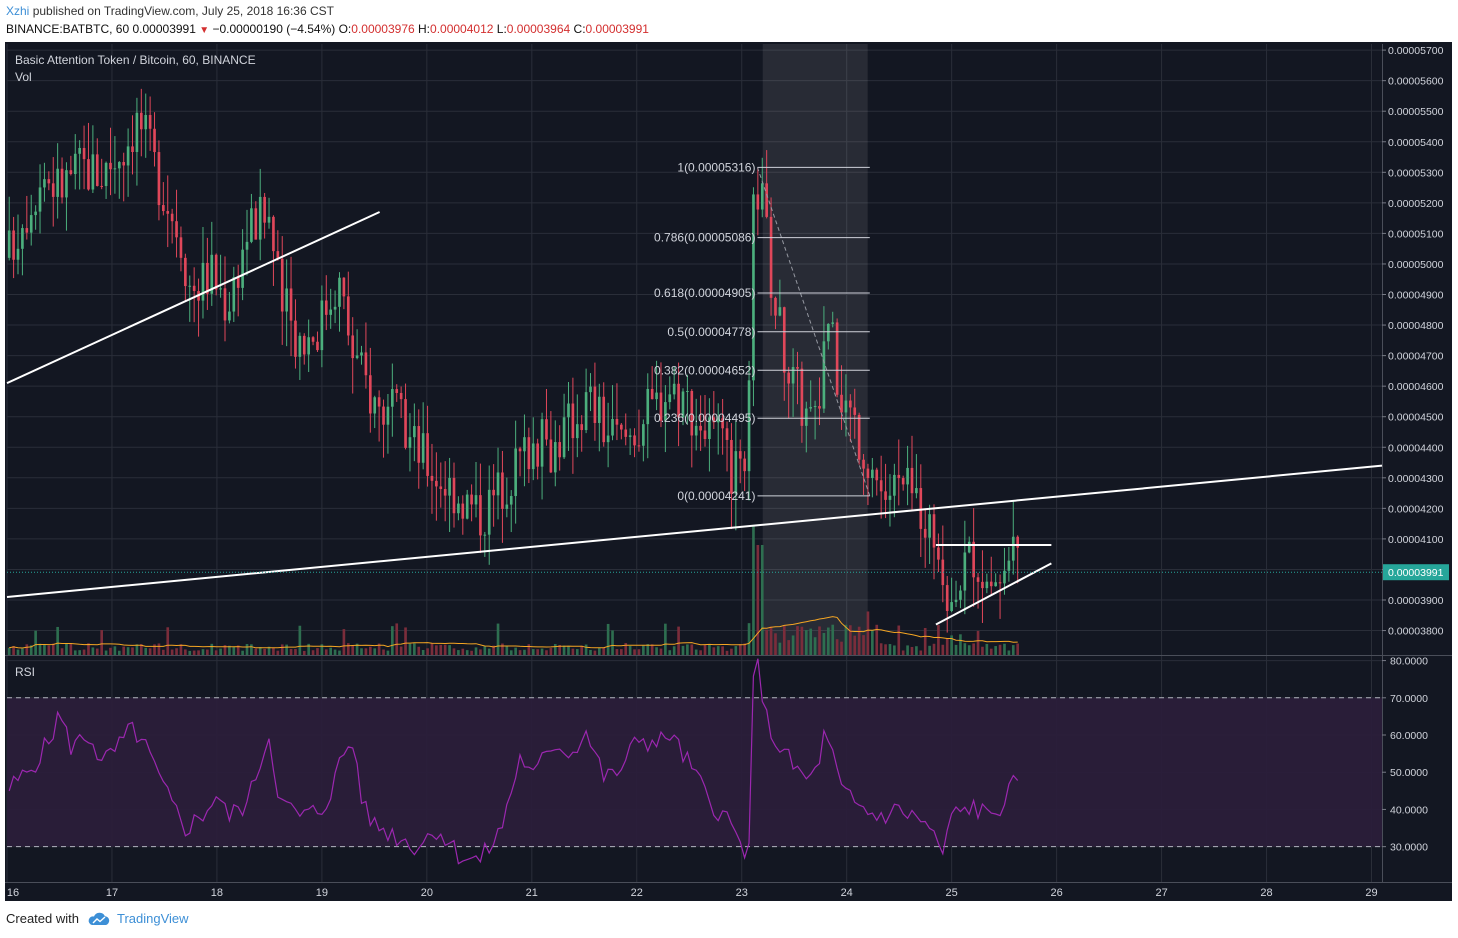 This screenshot has width=1458, height=938. I want to click on time-tick-label: 26, so click(1056, 893).